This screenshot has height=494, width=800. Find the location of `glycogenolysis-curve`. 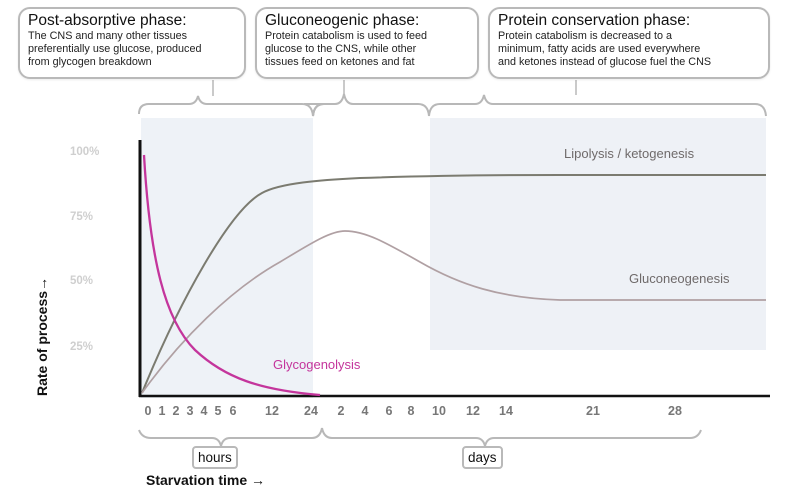

glycogenolysis-curve is located at coordinates (231, 275).